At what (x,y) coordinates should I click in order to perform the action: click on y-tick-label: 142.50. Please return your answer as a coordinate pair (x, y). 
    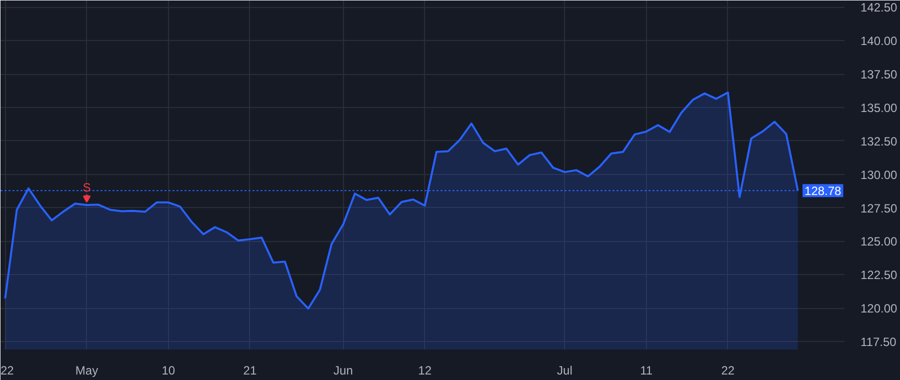
    Looking at the image, I should click on (879, 7).